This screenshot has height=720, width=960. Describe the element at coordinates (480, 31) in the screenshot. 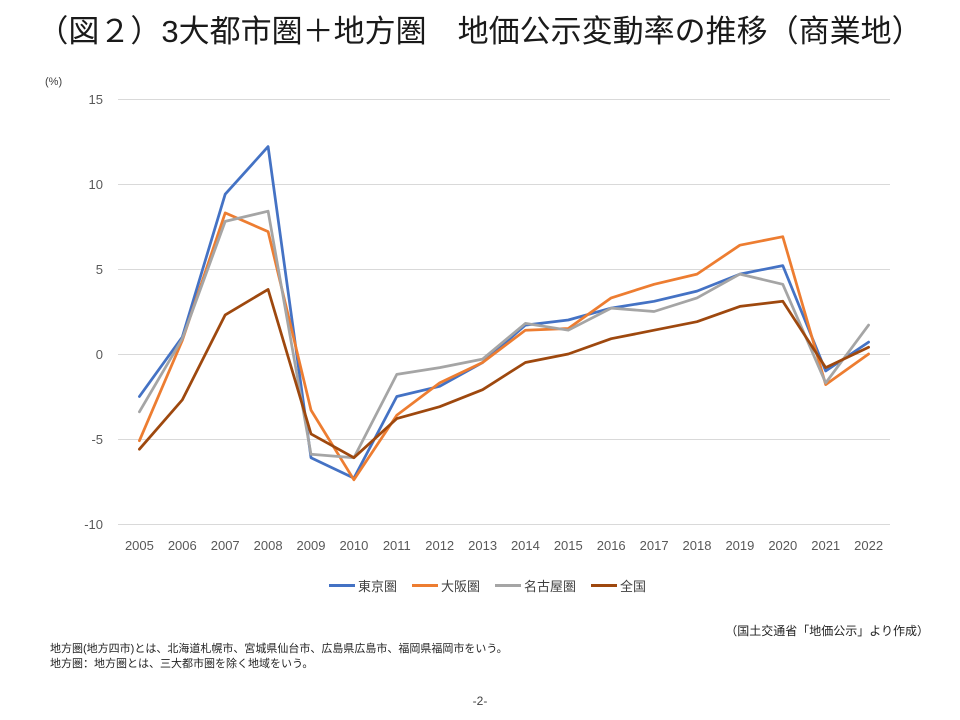

I see `slide-title: （図２）3大都市圏＋地方圏 地価公示変動率の推移（商業地）` at that location.